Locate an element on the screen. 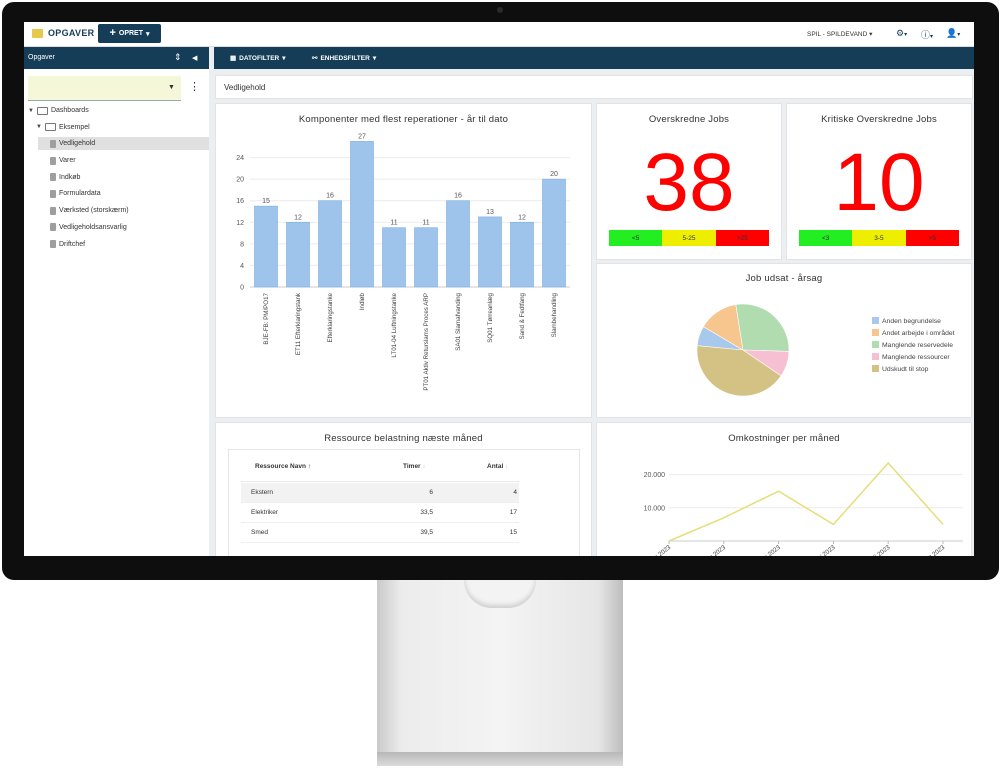 This screenshot has width=1001, height=769. tree-item: Vedligehold is located at coordinates (123, 144).